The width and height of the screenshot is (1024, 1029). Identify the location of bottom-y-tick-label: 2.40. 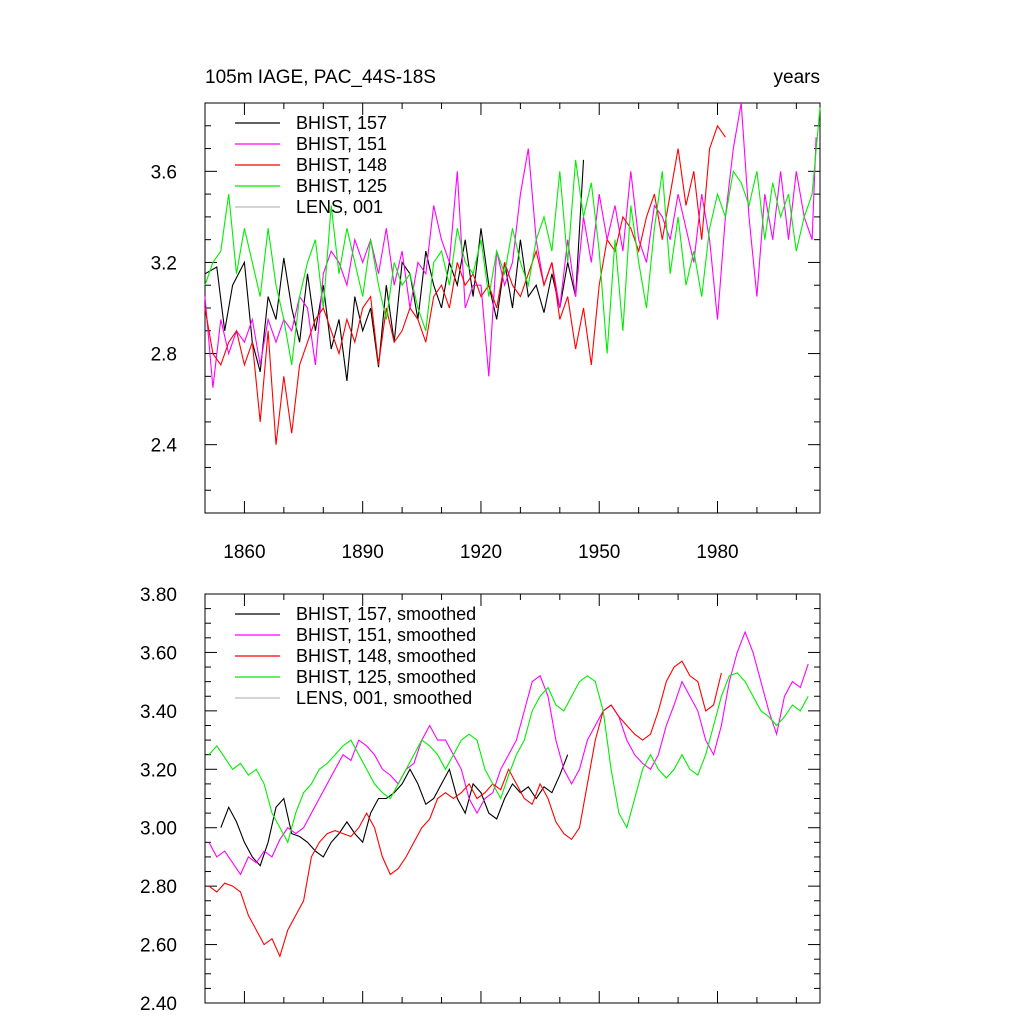
(158, 1004).